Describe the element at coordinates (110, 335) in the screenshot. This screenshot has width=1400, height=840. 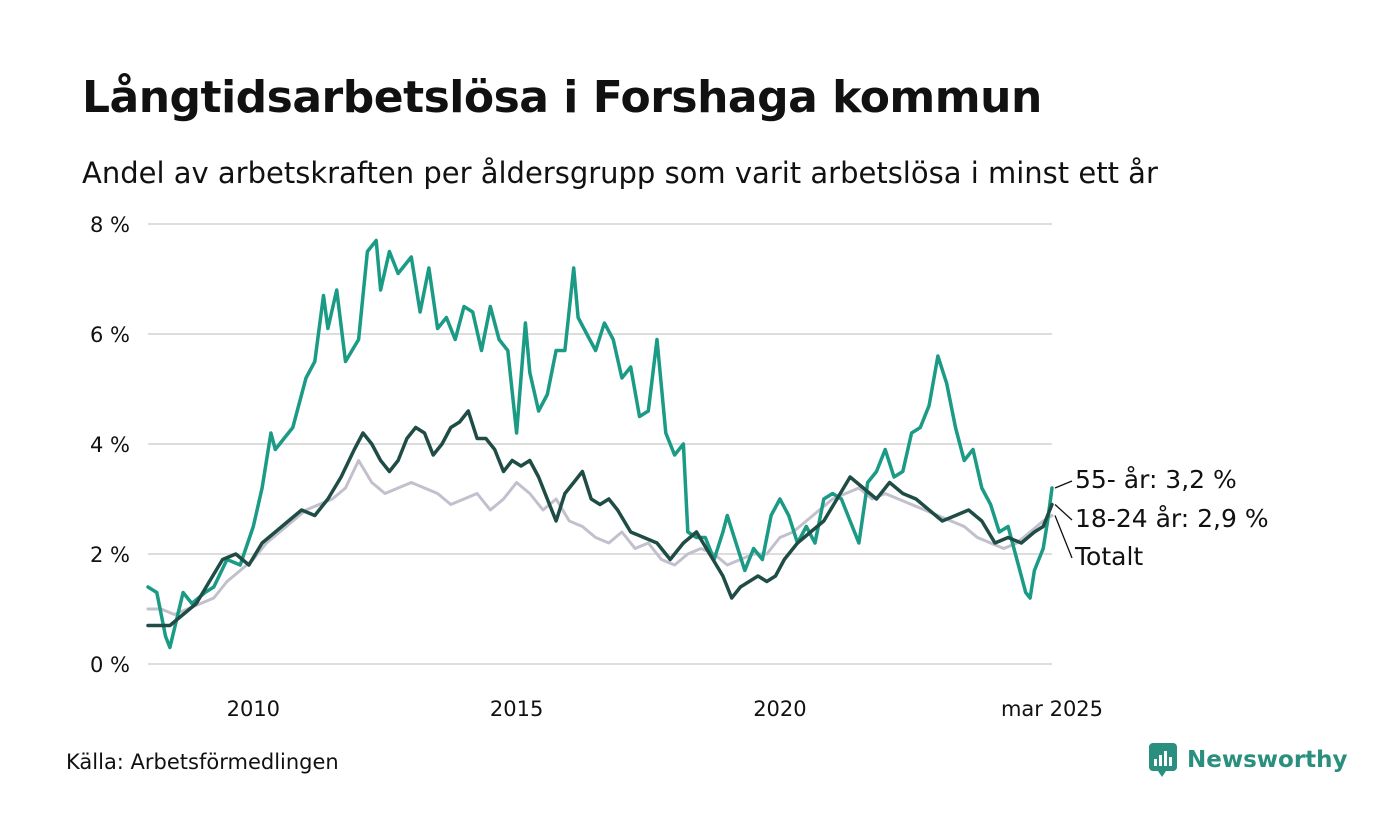
I see `y-tick-label: 6 %` at that location.